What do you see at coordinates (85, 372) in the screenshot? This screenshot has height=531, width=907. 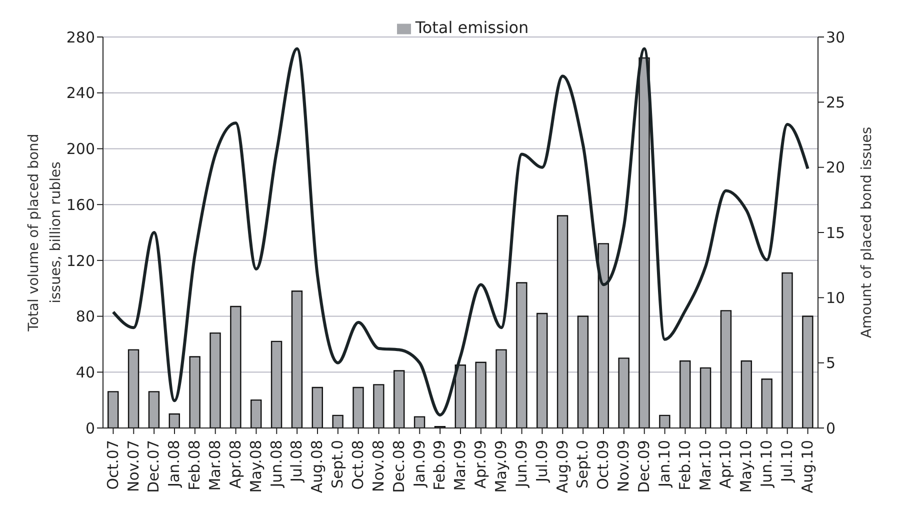 I see `y-tick-label: 40` at bounding box center [85, 372].